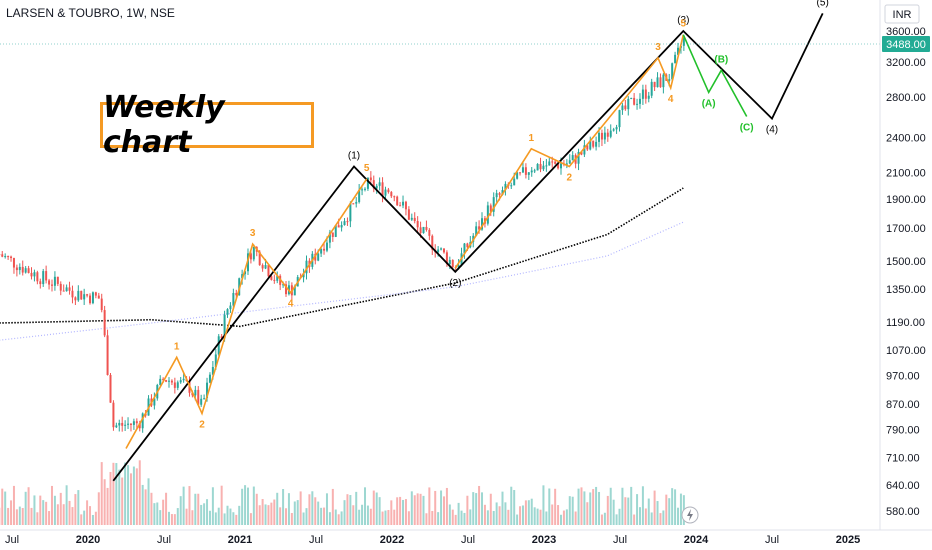 Image resolution: width=932 pixels, height=550 pixels. Describe the element at coordinates (455, 283) in the screenshot. I see `wave-label: (2)` at that location.